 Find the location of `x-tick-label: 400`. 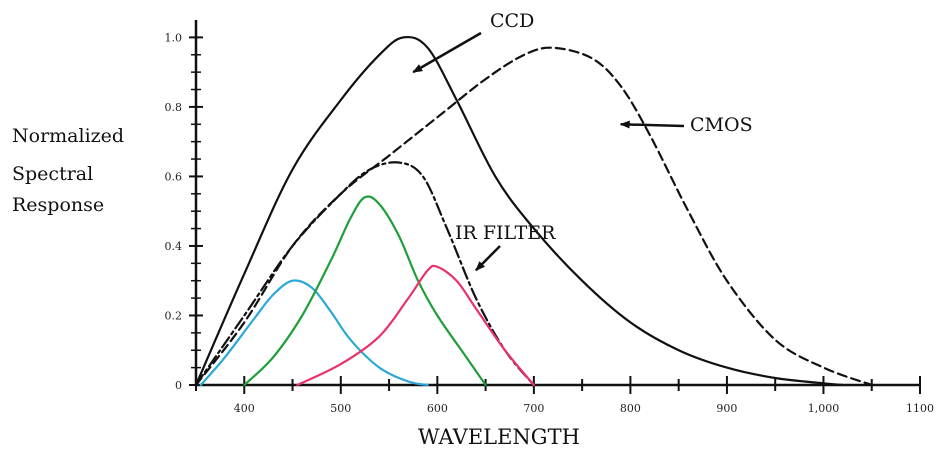

x-tick-label: 400 is located at coordinates (244, 408).